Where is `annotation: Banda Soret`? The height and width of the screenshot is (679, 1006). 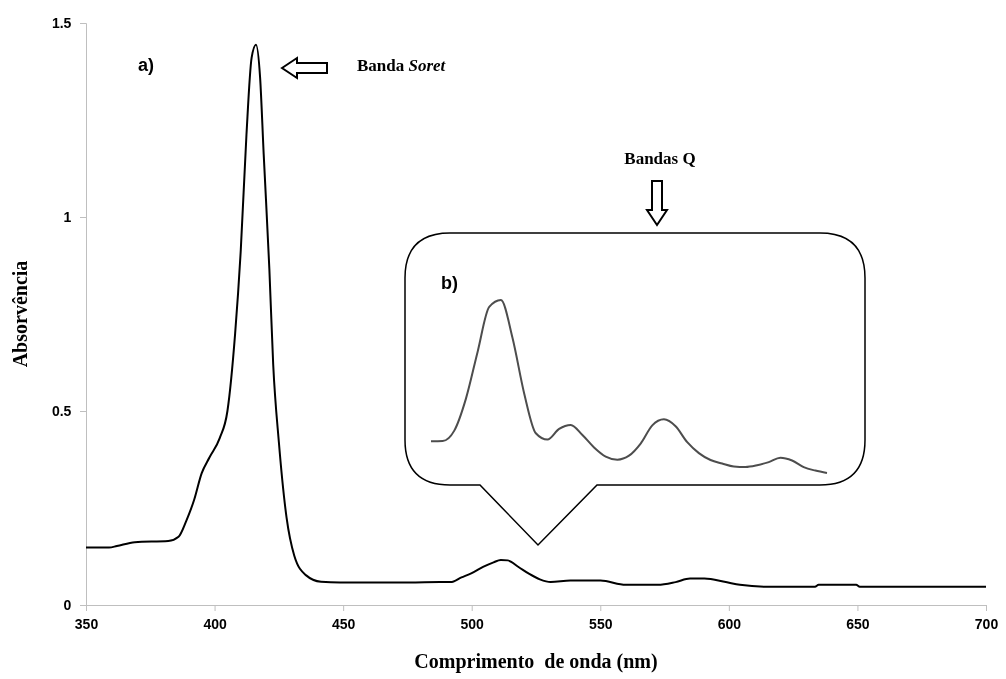
annotation: Banda Soret is located at coordinates (402, 65).